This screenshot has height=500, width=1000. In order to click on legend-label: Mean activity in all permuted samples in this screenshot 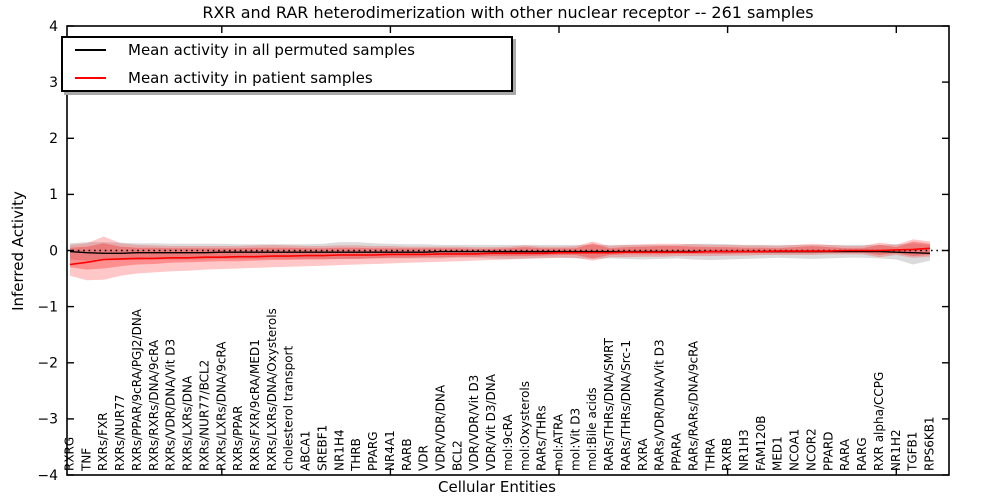, I will do `click(271, 50)`.